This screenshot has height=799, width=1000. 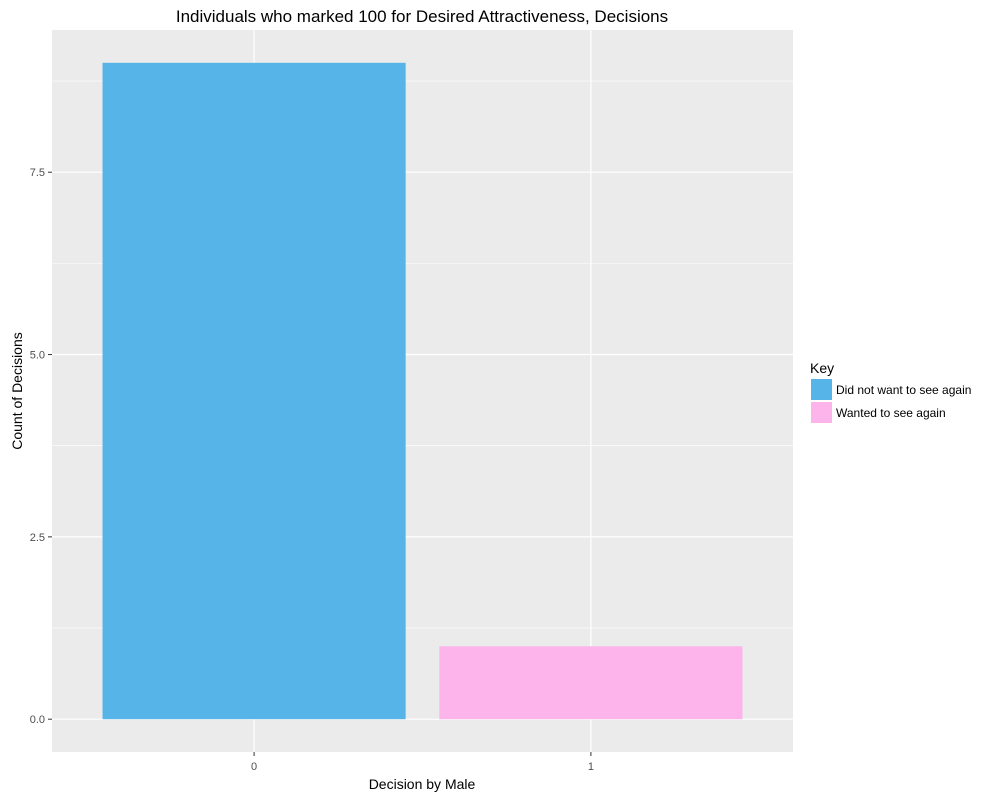 I want to click on x-tick-label: 0, so click(x=254, y=767).